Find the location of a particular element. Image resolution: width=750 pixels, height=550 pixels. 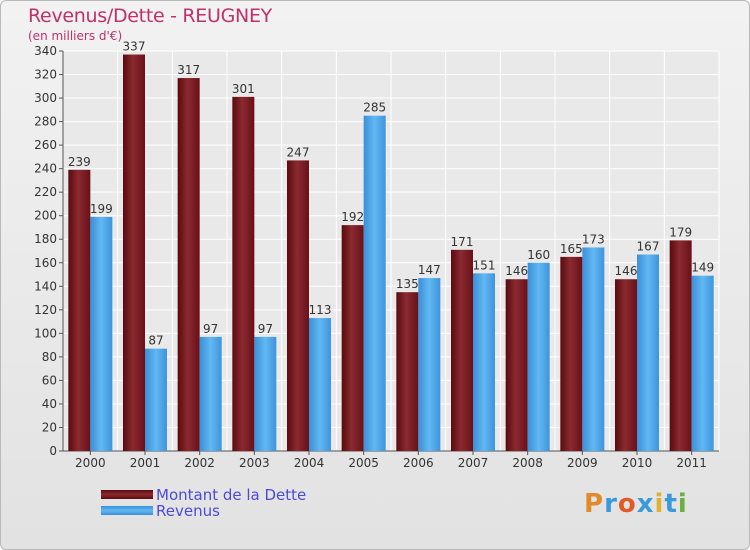

y-tick-label-200: 200 is located at coordinates (45, 216).